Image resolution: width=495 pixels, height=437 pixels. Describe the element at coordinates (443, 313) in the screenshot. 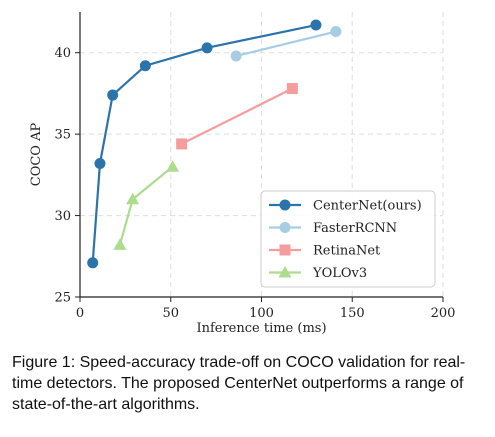

I see `x-tick-label: 200` at that location.